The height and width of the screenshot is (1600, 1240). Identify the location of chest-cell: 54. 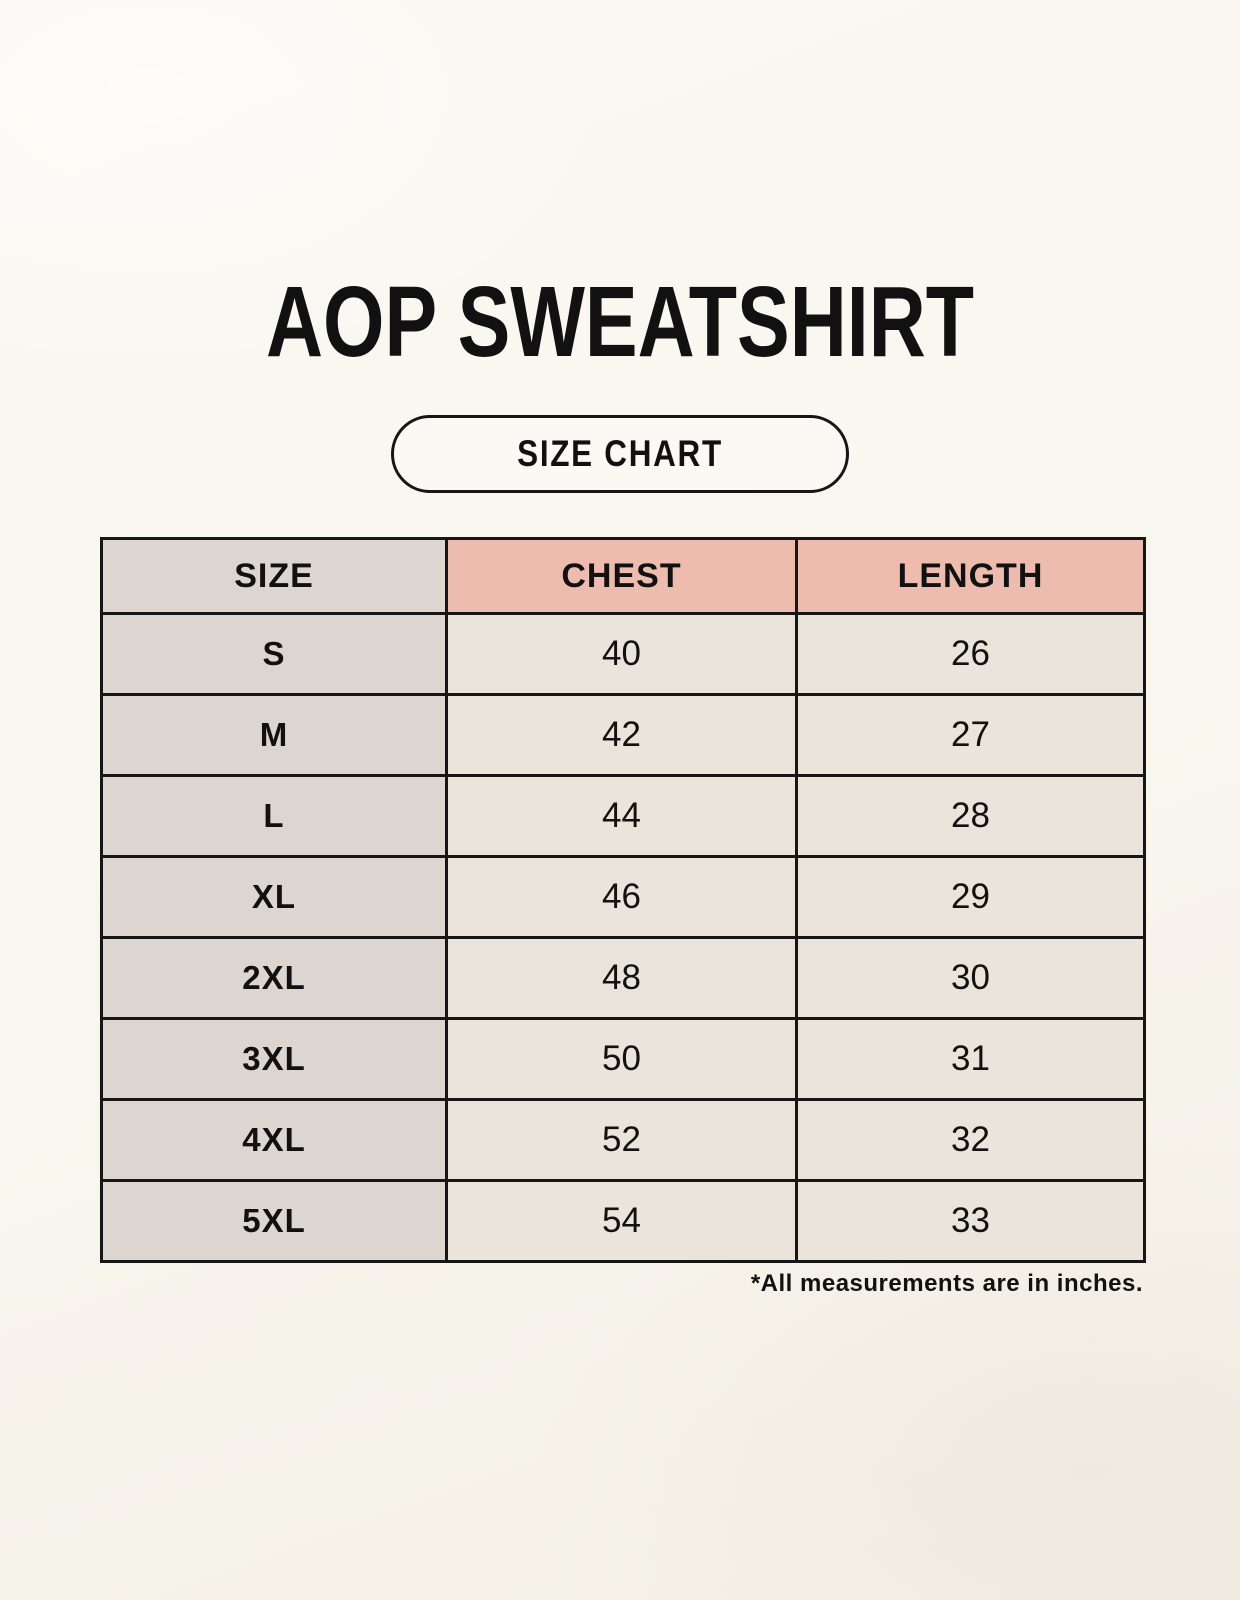
(621, 1221).